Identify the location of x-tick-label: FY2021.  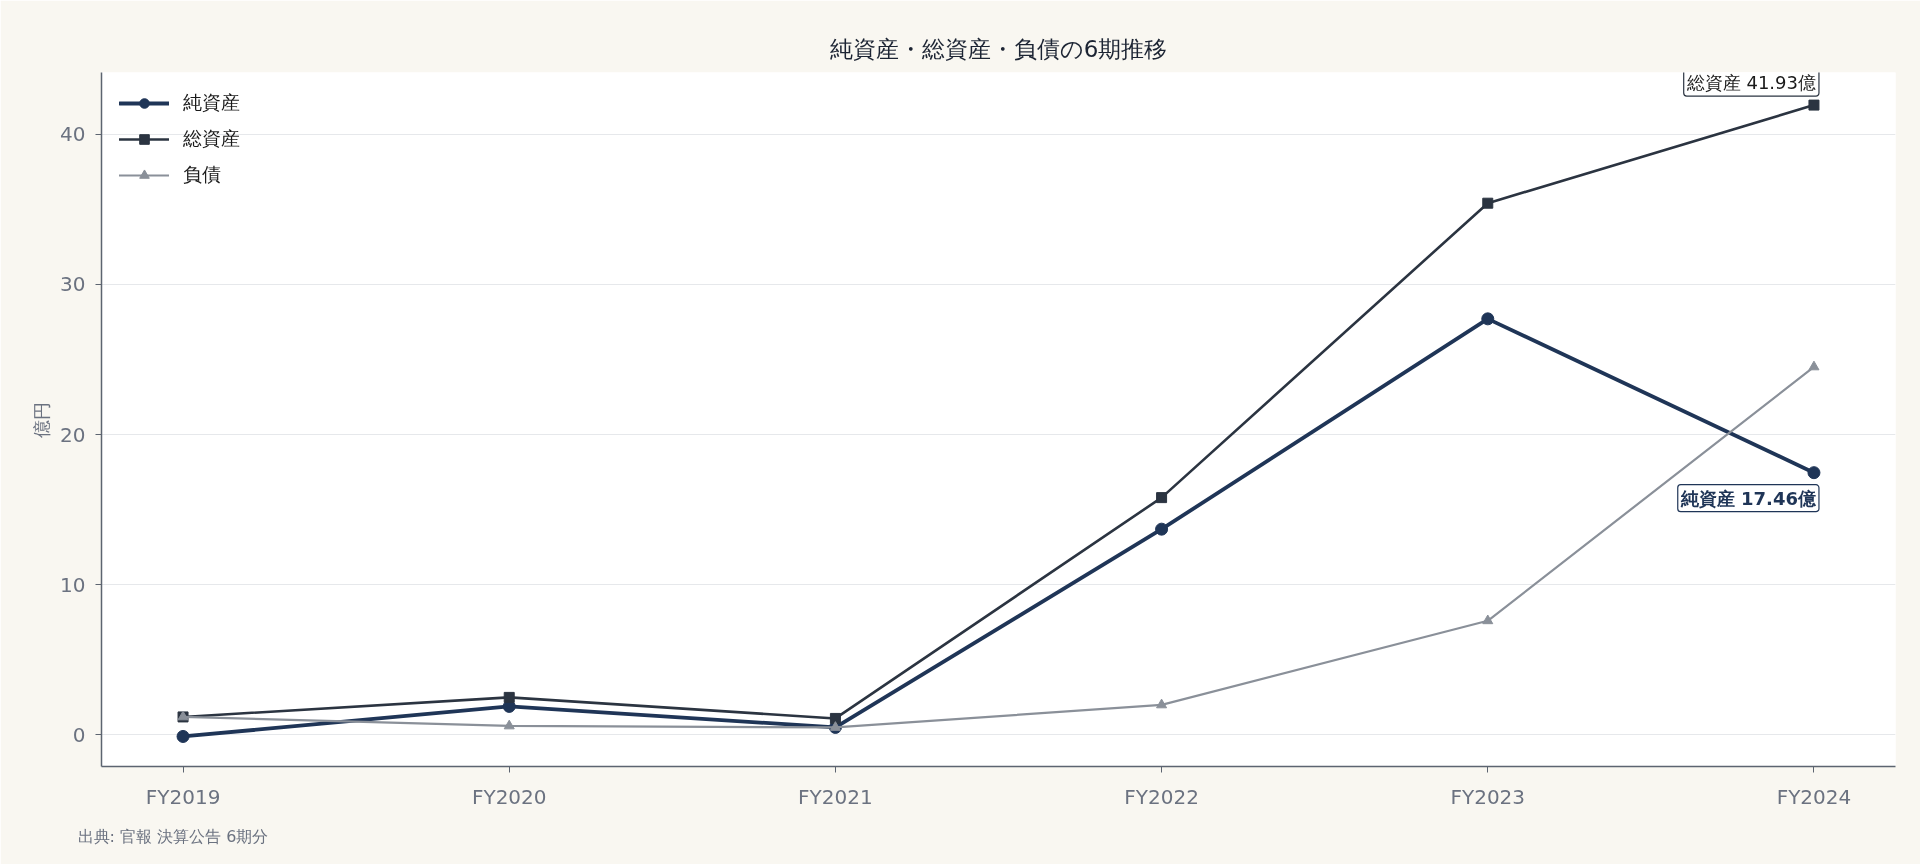
(835, 796).